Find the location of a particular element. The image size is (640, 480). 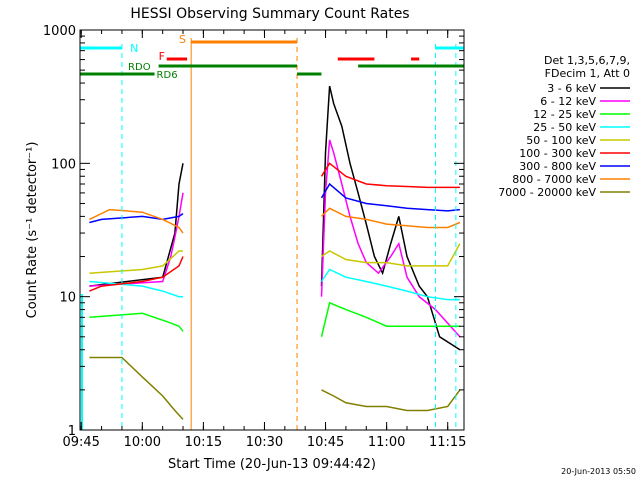

y-tick-label: 1000 is located at coordinates (59, 31).